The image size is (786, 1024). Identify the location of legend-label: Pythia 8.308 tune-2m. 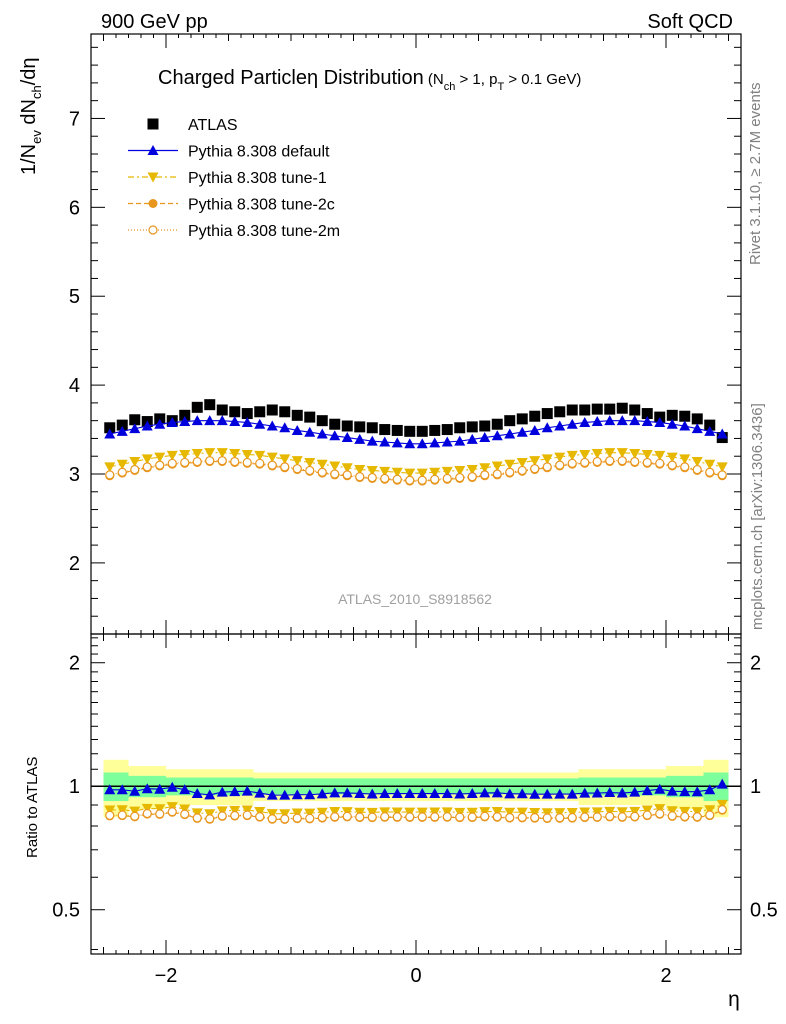
(264, 231).